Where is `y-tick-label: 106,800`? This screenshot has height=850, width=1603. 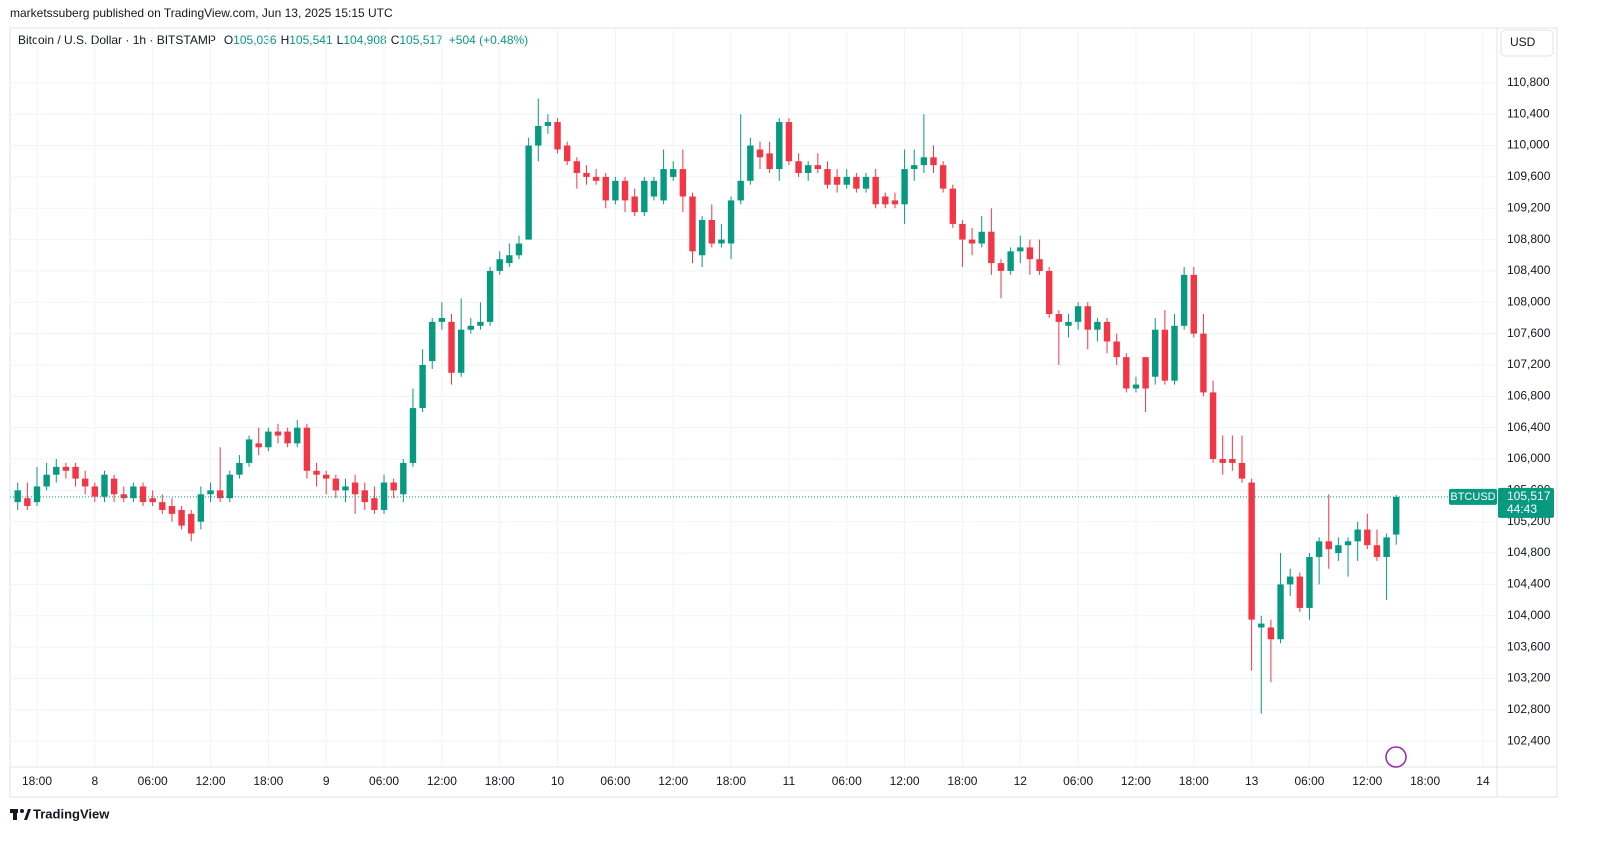 y-tick-label: 106,800 is located at coordinates (1529, 395).